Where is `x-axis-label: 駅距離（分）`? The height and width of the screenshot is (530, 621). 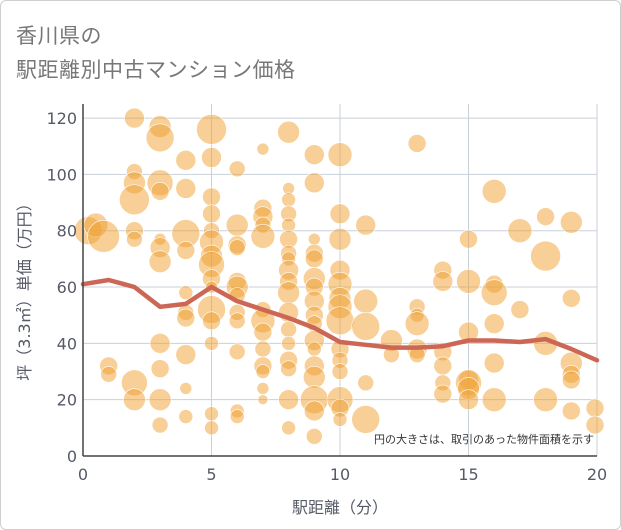
x-axis-label: 駅距離（分） is located at coordinates (340, 507).